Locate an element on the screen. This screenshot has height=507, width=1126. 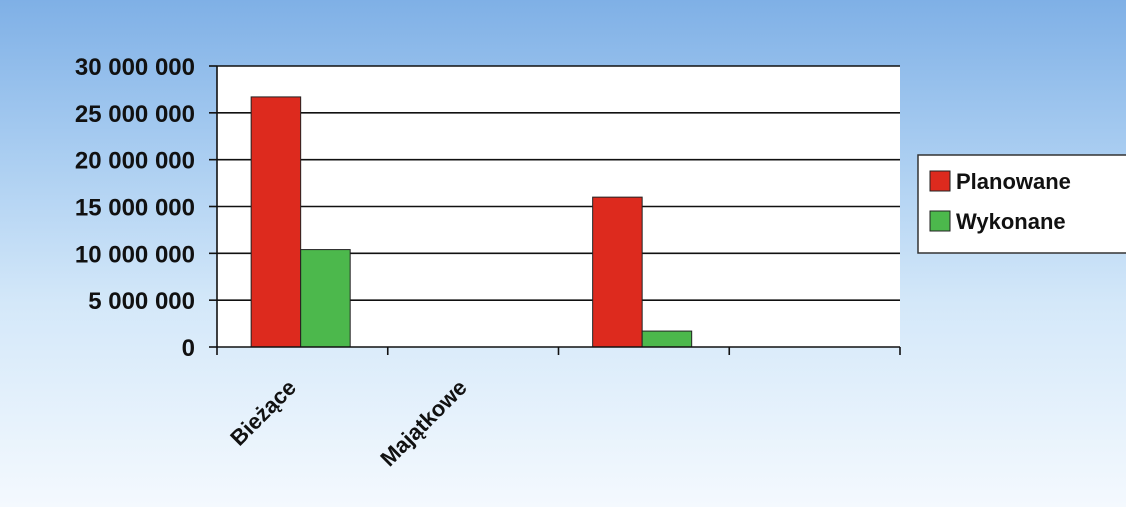
category-label: Bieżące is located at coordinates (263, 413).